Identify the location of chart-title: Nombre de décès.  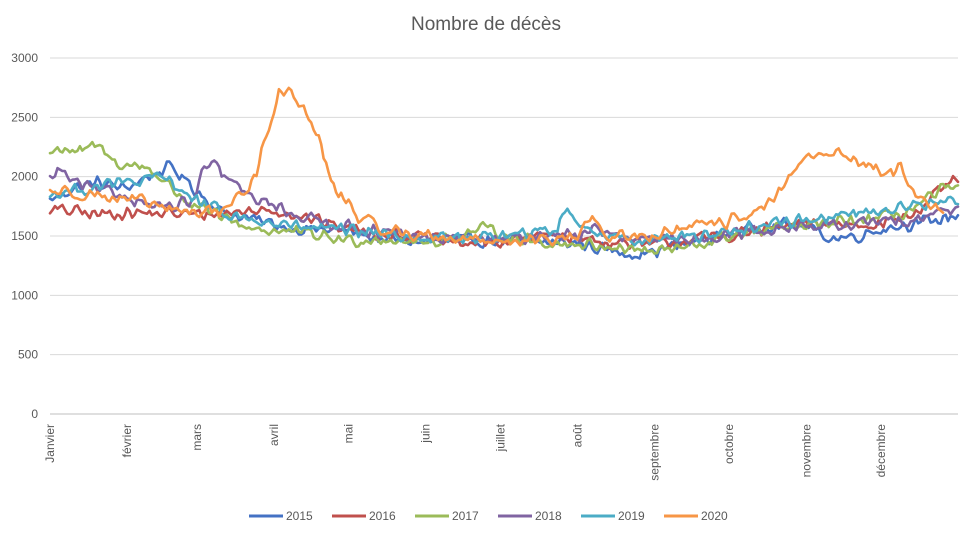
(486, 24).